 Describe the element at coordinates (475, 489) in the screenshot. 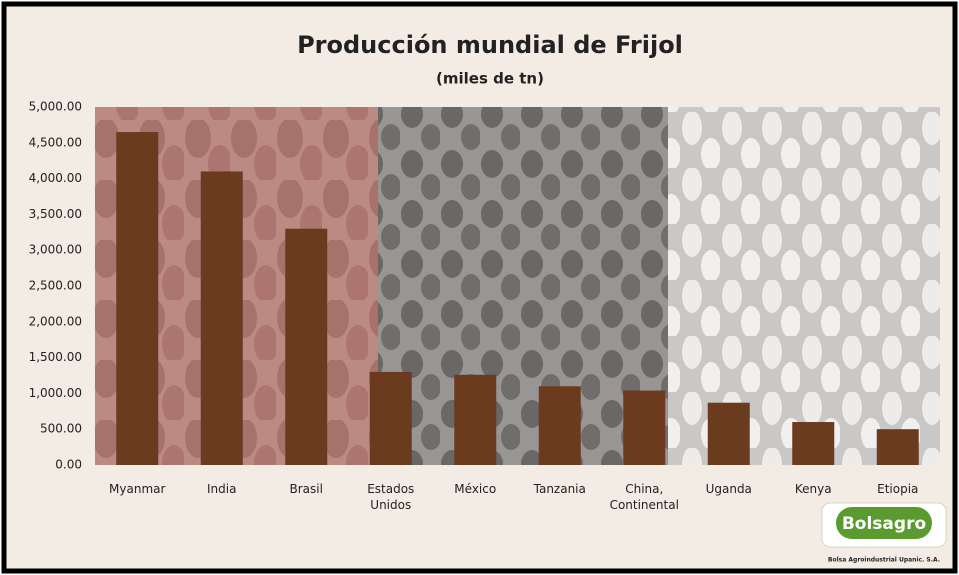

I see `x-tick-label: México` at that location.